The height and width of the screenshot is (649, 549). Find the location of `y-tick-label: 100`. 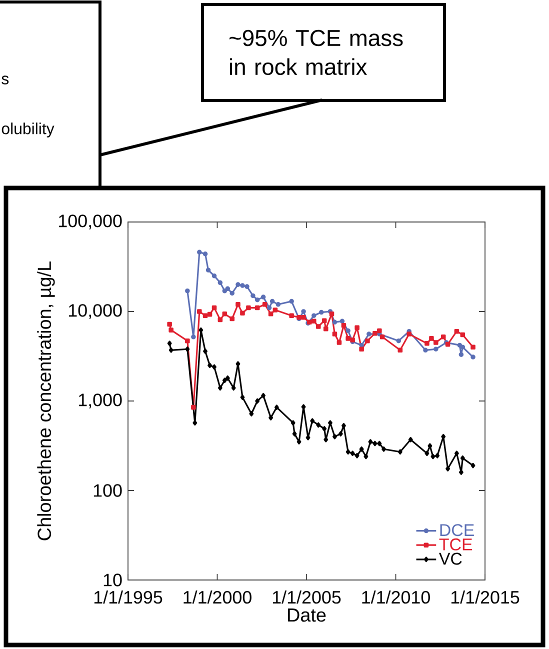

y-tick-label: 100 is located at coordinates (108, 490).